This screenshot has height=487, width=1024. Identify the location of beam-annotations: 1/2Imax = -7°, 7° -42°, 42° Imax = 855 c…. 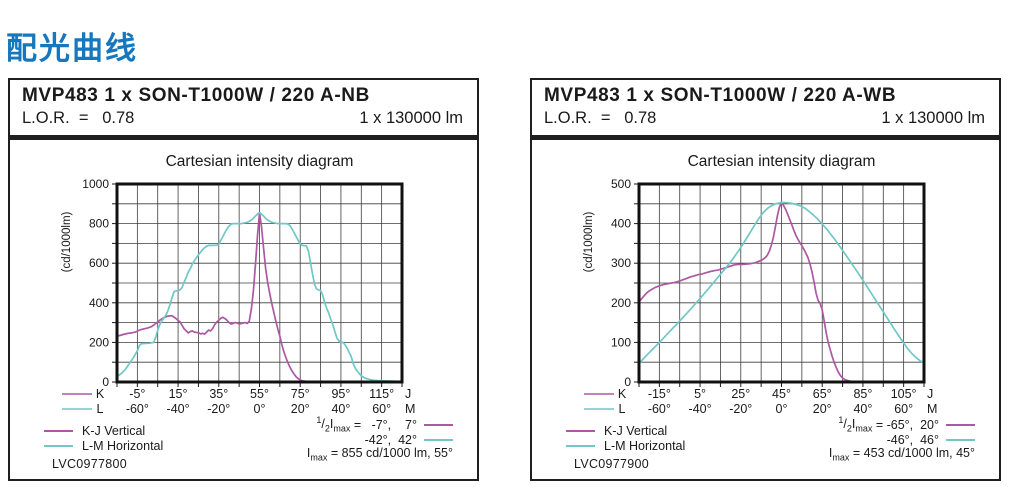
(379, 439).